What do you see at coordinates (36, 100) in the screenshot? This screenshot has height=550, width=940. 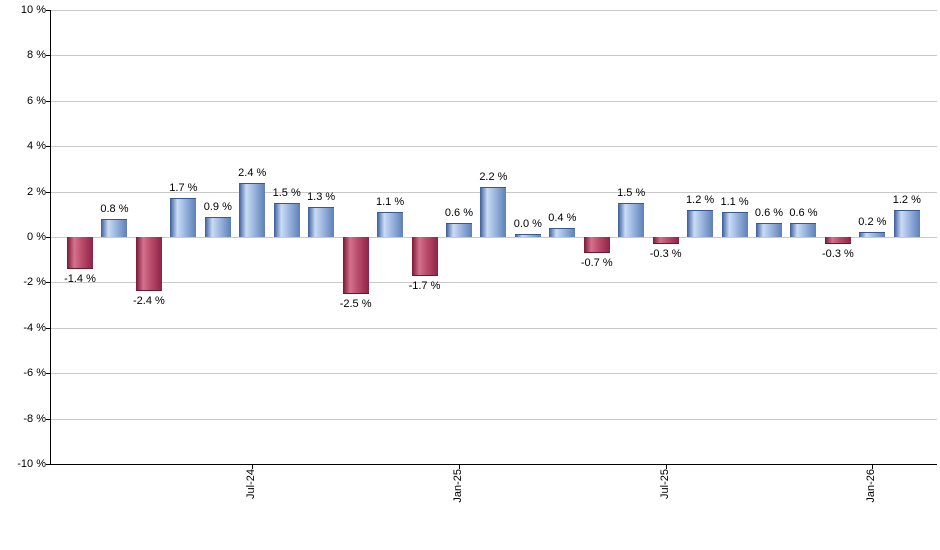 I see `y-axis-tick-label: 6 %` at bounding box center [36, 100].